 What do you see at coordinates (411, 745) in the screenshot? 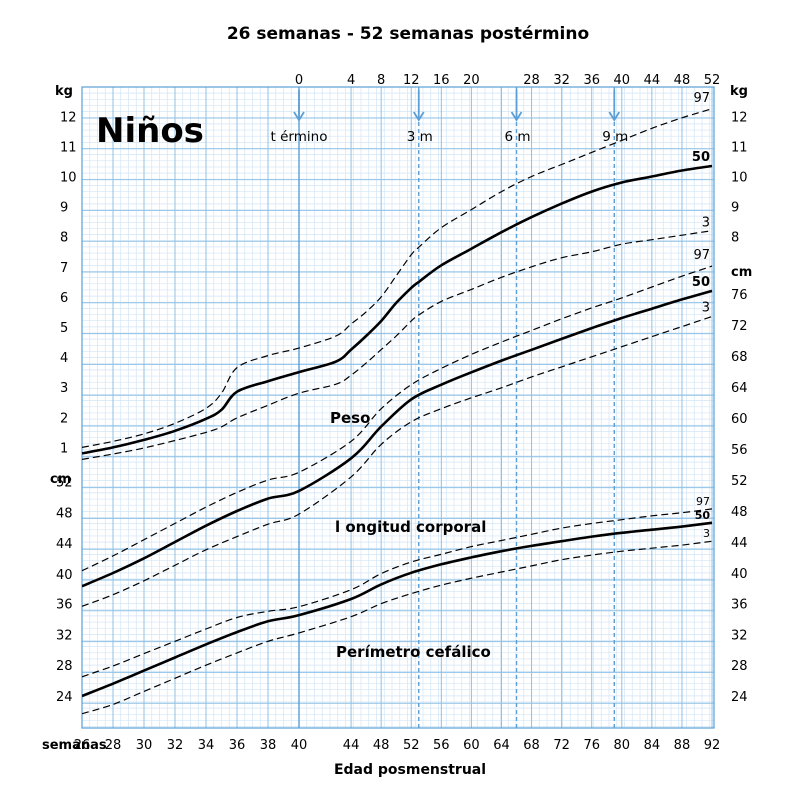
I see `x-axis-tick: 52` at bounding box center [411, 745].